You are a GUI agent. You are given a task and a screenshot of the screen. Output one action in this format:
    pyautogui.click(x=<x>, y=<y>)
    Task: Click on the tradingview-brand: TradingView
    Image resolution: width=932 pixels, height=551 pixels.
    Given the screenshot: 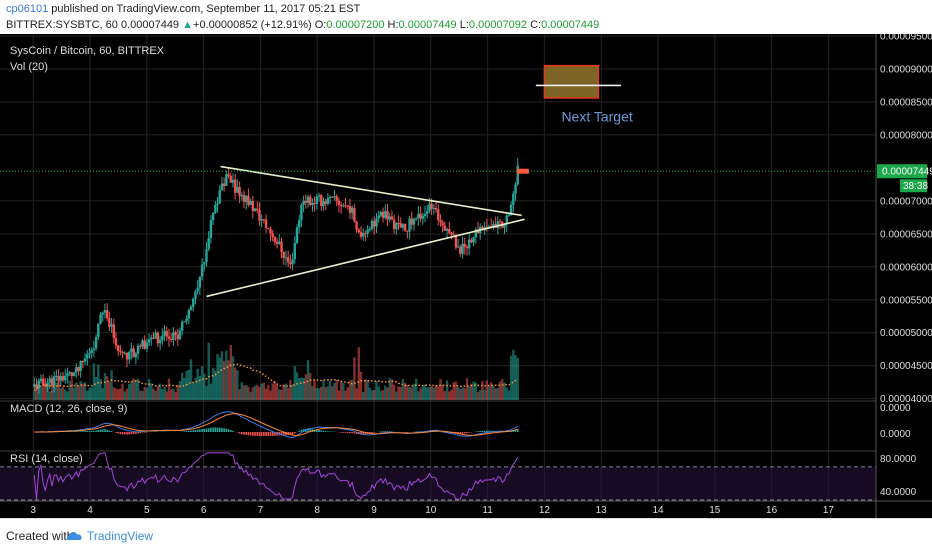 What is the action you would take?
    pyautogui.click(x=120, y=536)
    